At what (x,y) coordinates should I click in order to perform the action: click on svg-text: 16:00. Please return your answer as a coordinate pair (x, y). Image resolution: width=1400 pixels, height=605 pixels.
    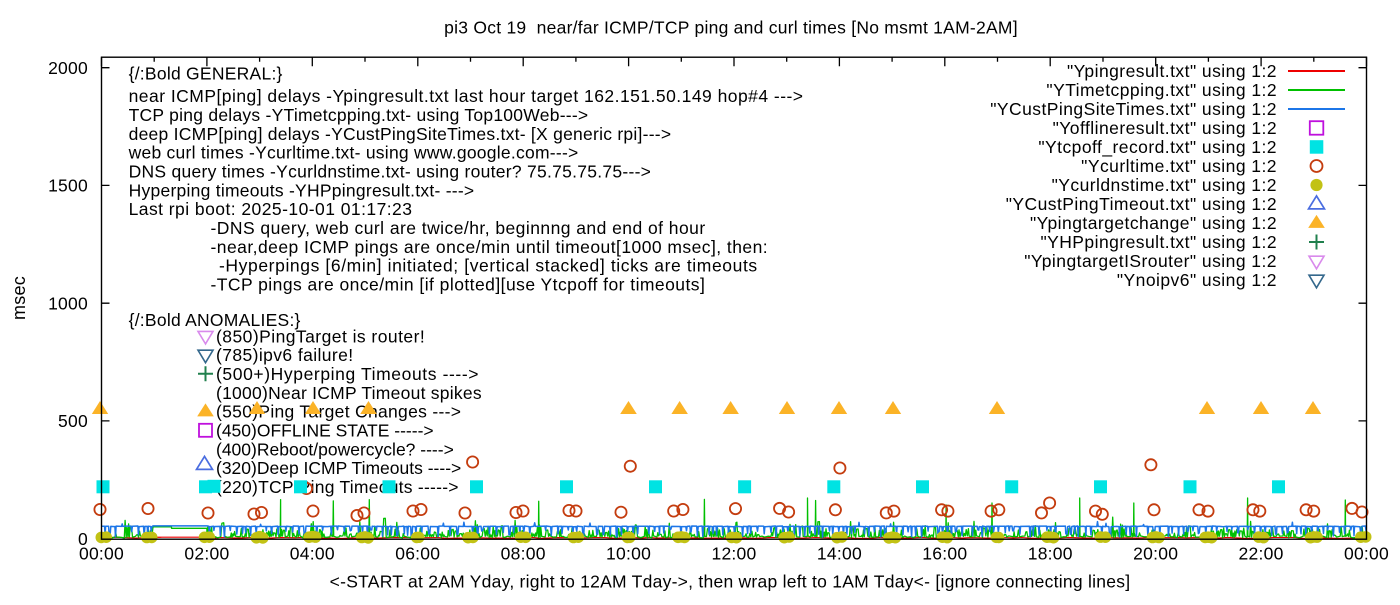
    Looking at the image, I should click on (944, 554).